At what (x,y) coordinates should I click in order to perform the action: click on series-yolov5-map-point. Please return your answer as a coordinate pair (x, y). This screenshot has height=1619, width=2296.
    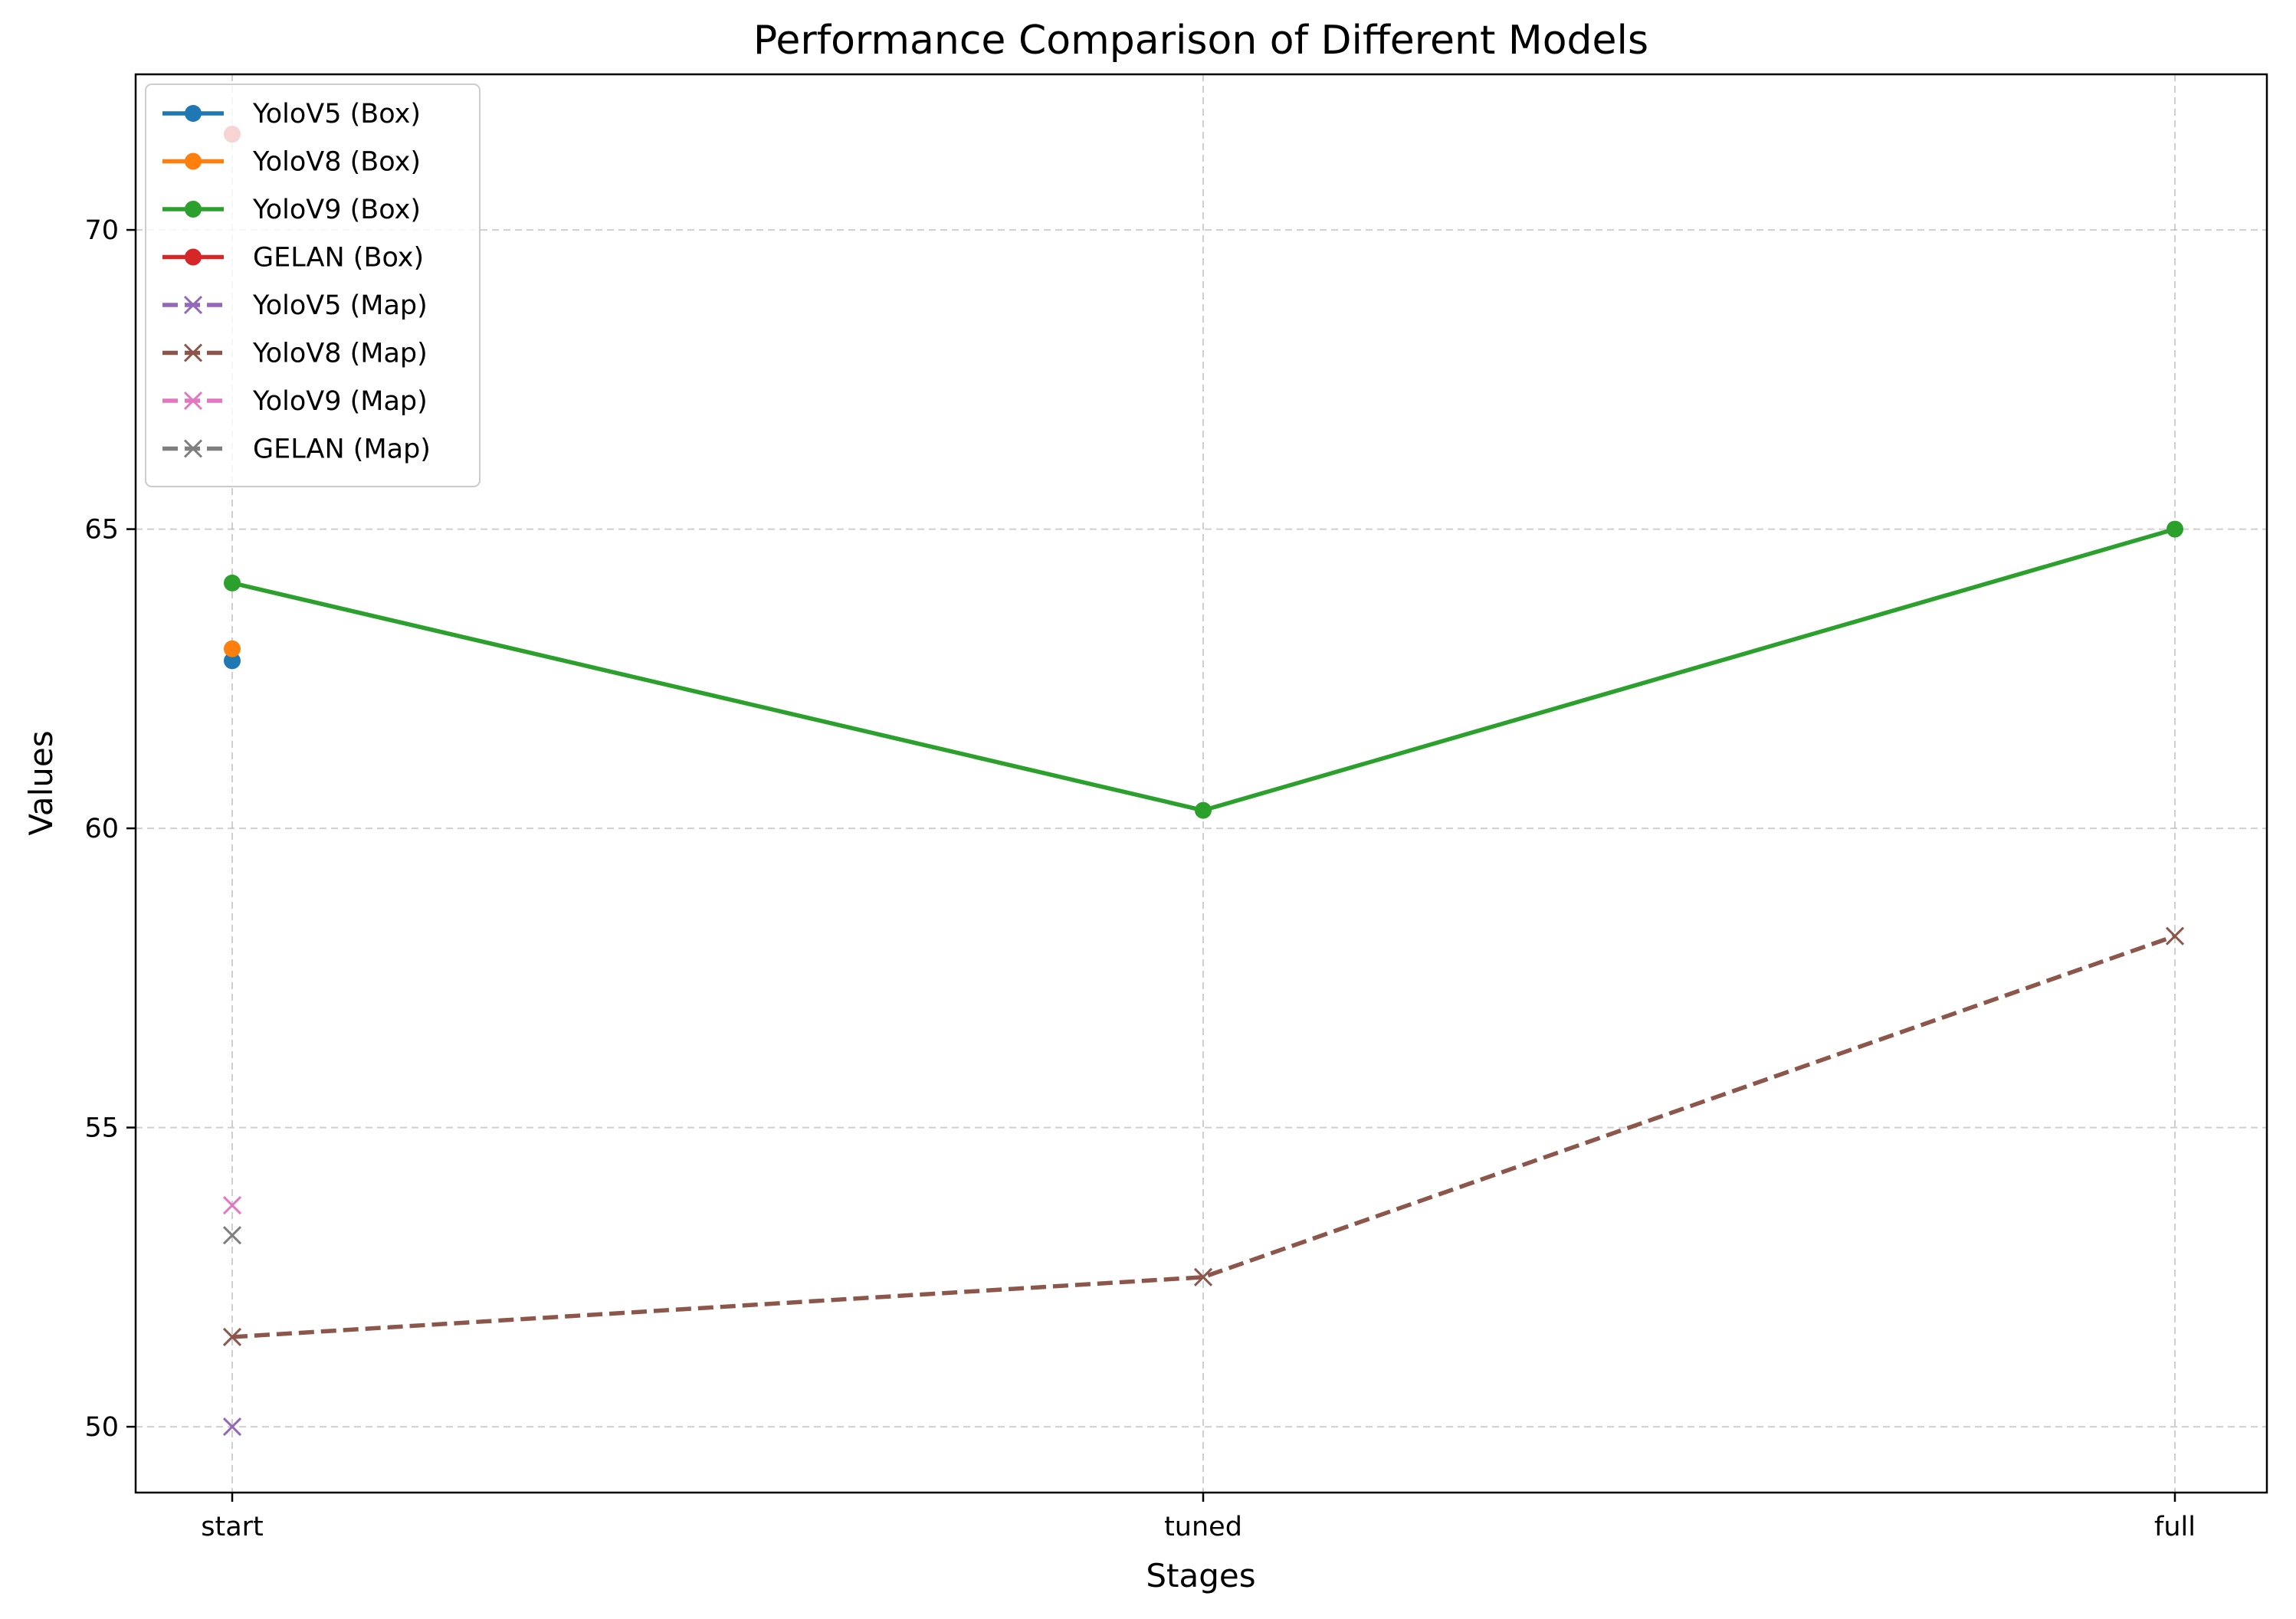
    Looking at the image, I should click on (232, 1427).